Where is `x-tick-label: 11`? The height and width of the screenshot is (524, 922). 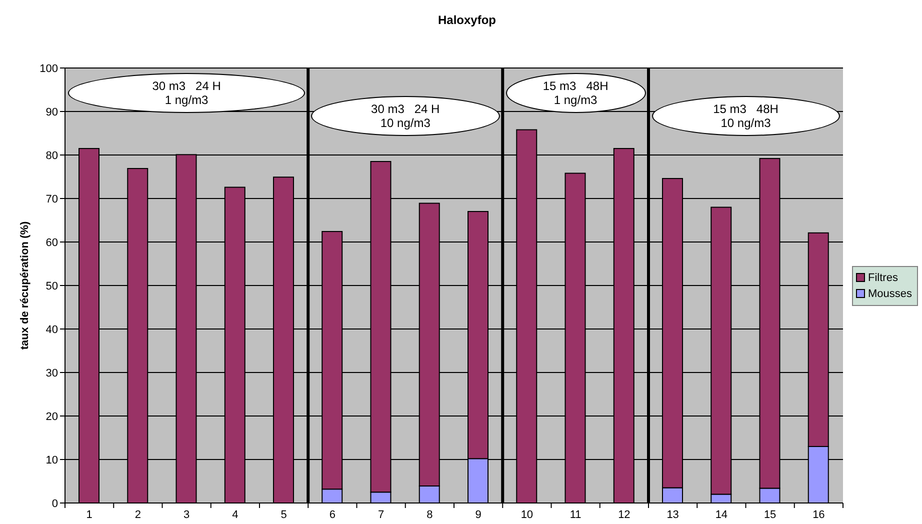
x-tick-label: 11 is located at coordinates (576, 515).